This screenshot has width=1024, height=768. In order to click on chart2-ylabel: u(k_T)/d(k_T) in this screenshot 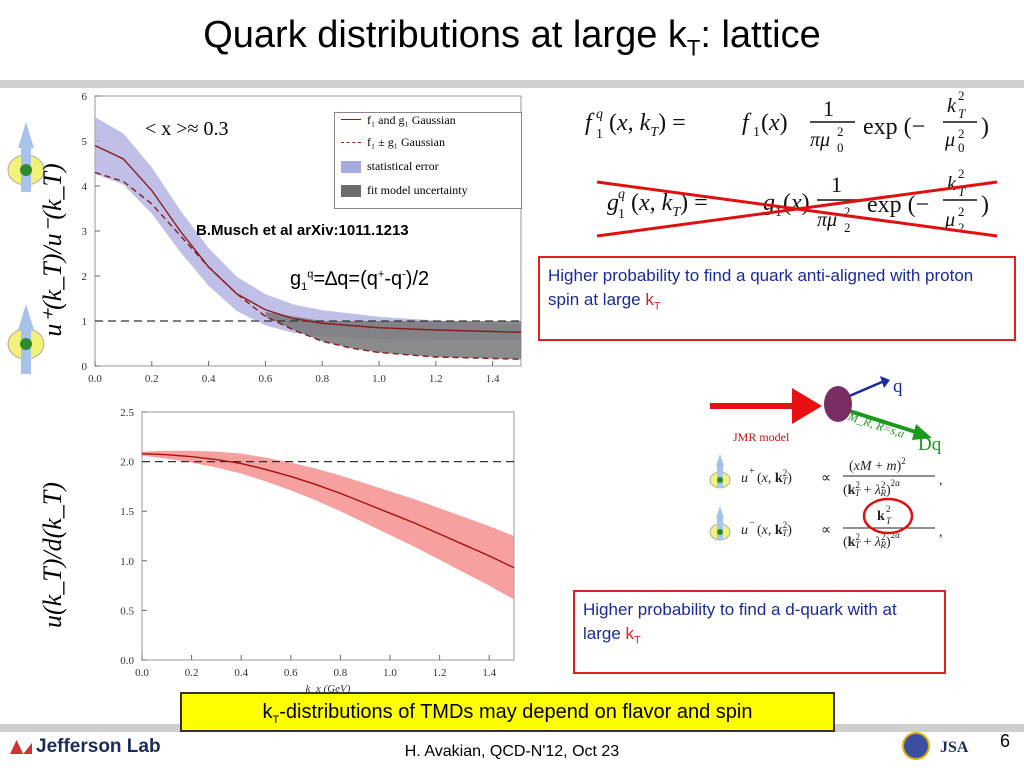, I will do `click(52, 555)`.